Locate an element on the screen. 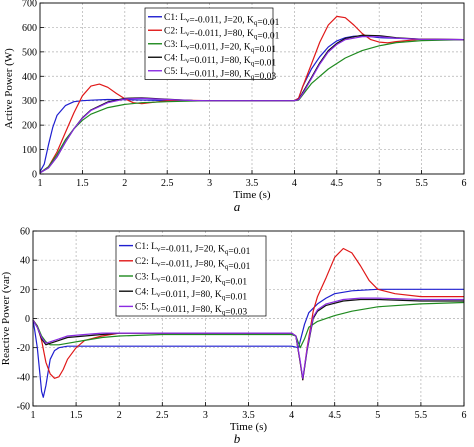 This screenshot has width=474, height=447. y-tick-label: 60 is located at coordinates (25, 232).